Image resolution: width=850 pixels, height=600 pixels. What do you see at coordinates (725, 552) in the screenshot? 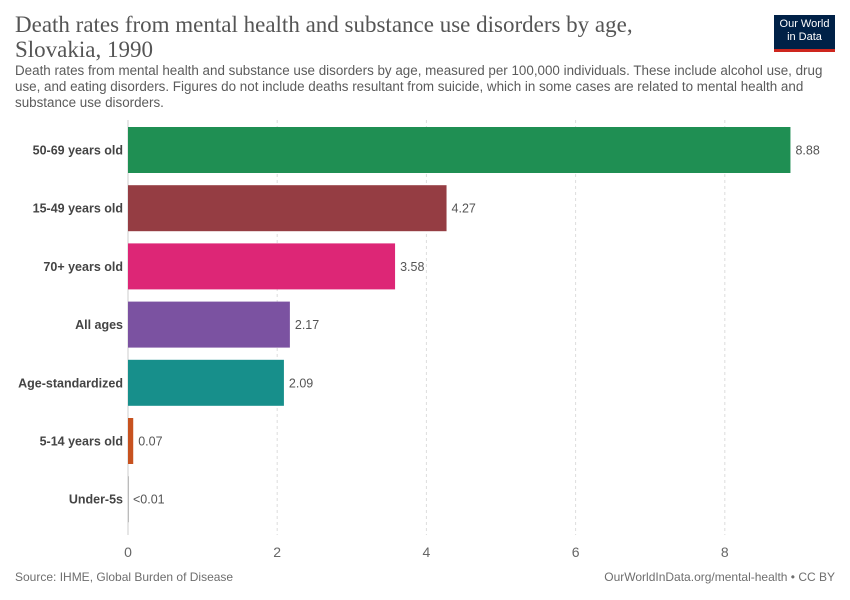
I see `x-tick-label: 8` at bounding box center [725, 552].